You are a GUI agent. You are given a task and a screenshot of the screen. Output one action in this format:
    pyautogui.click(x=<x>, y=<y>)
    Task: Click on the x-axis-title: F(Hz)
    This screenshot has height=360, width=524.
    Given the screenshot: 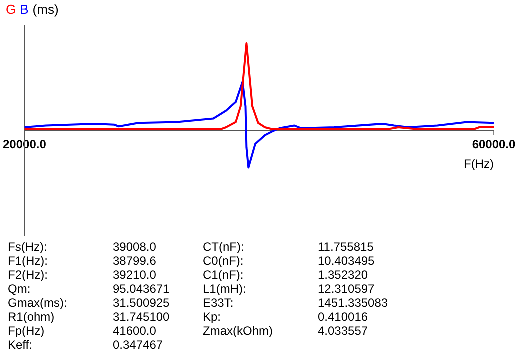 What is the action you would take?
    pyautogui.click(x=479, y=163)
    